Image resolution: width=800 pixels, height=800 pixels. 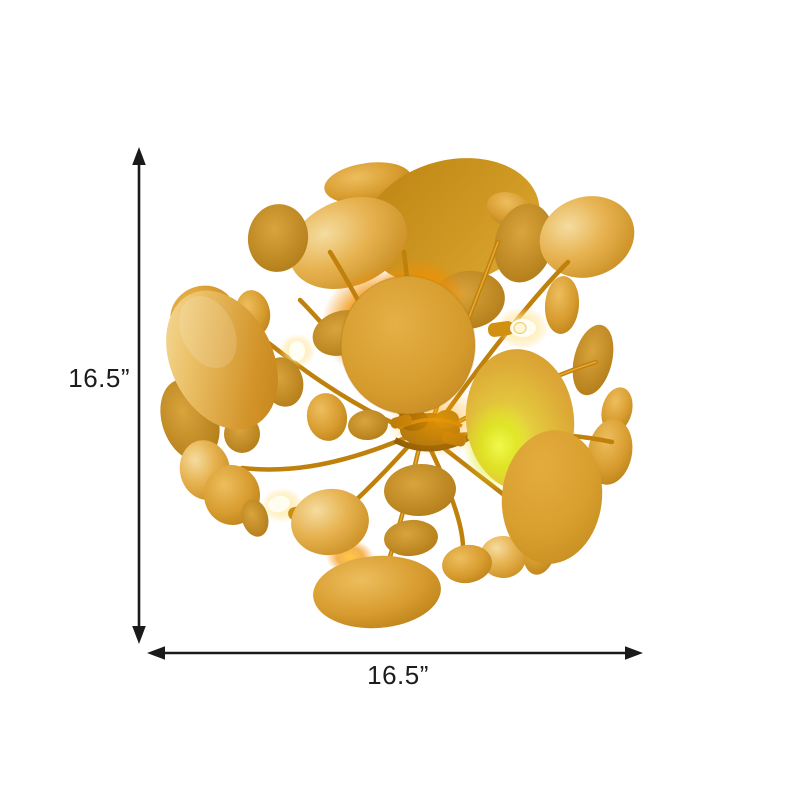 I want to click on height-dimension-arrow, so click(x=139, y=395).